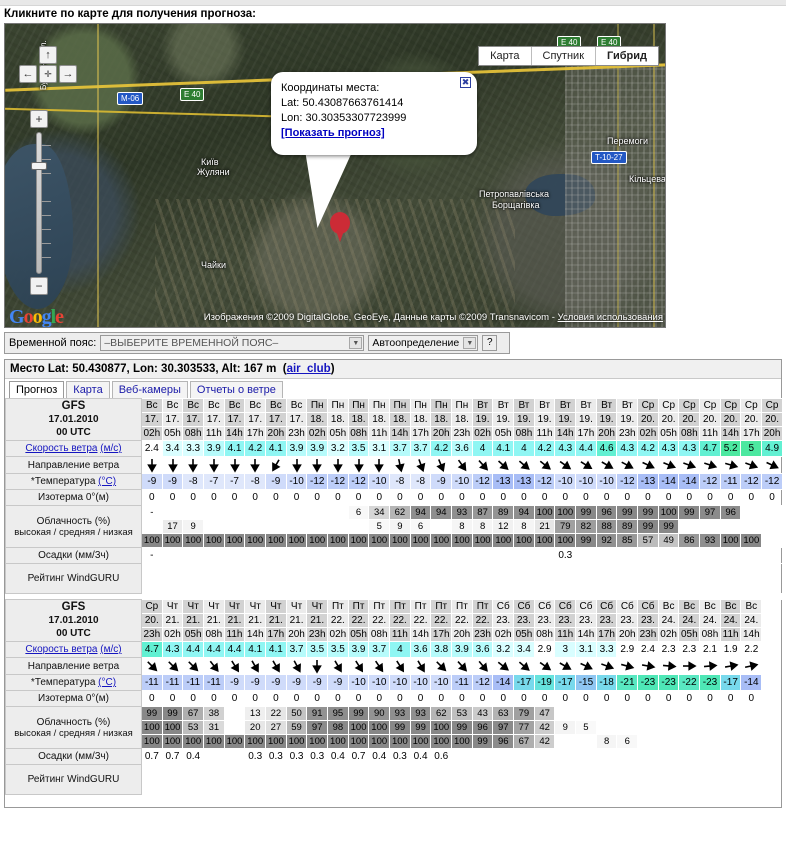 This screenshot has width=786, height=842. I want to click on header-day: Ср, so click(730, 405).